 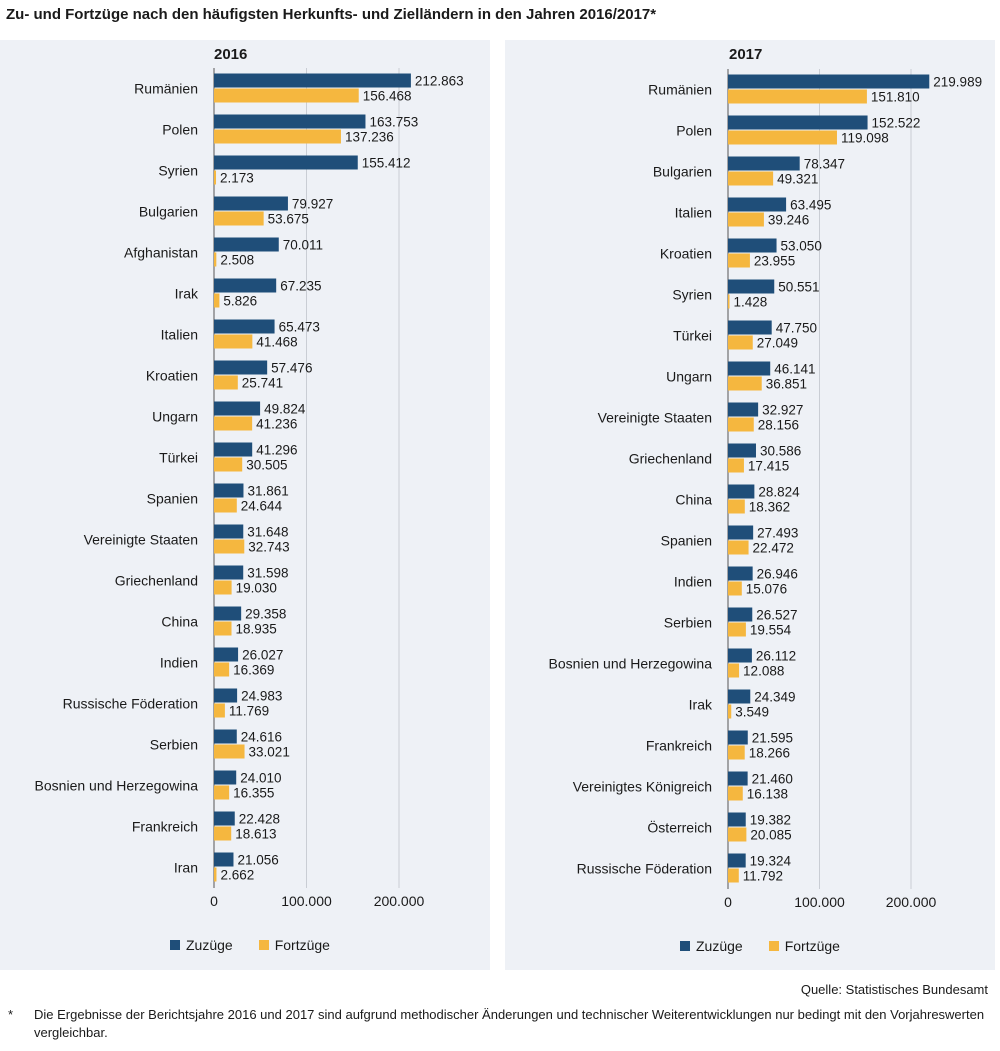 What do you see at coordinates (679, 827) in the screenshot?
I see `category-label: Österreich` at bounding box center [679, 827].